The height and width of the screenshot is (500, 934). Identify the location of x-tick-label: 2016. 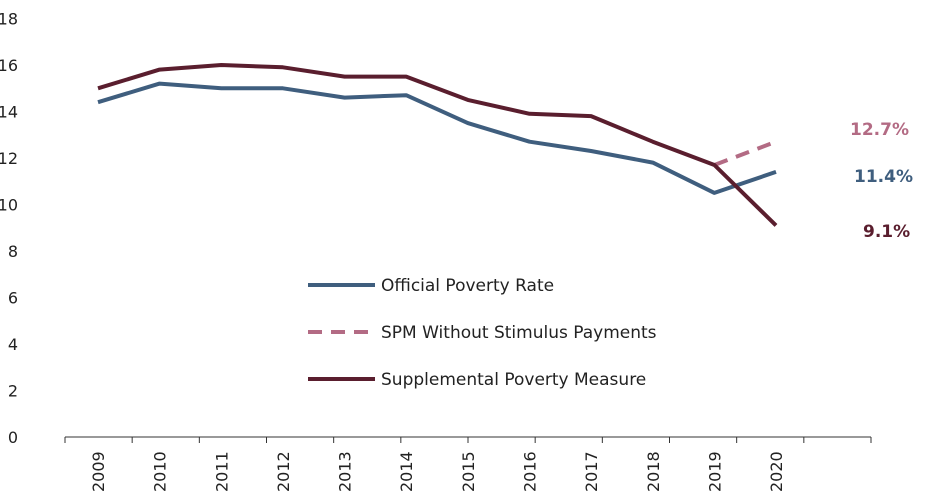
(529, 471).